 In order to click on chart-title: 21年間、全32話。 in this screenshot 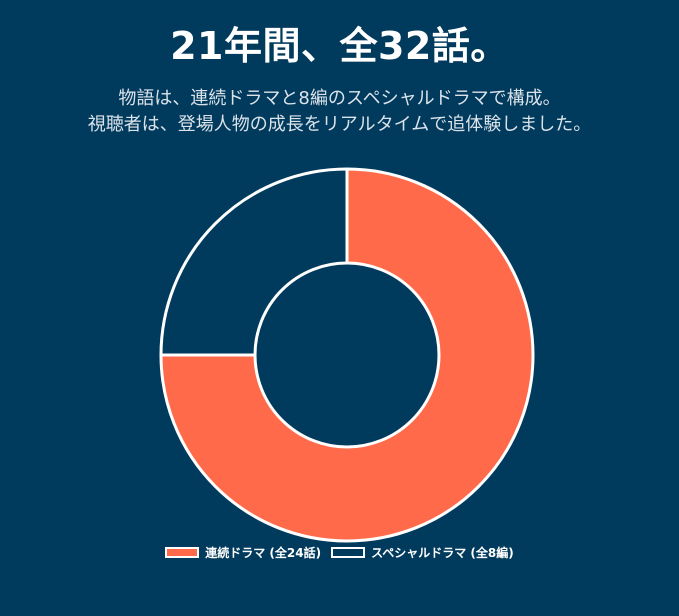, I will do `click(339, 46)`.